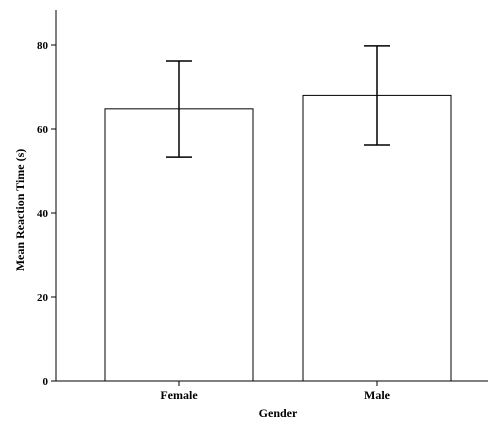 Image resolution: width=501 pixels, height=426 pixels. I want to click on y-tick-label: 60, so click(43, 130).